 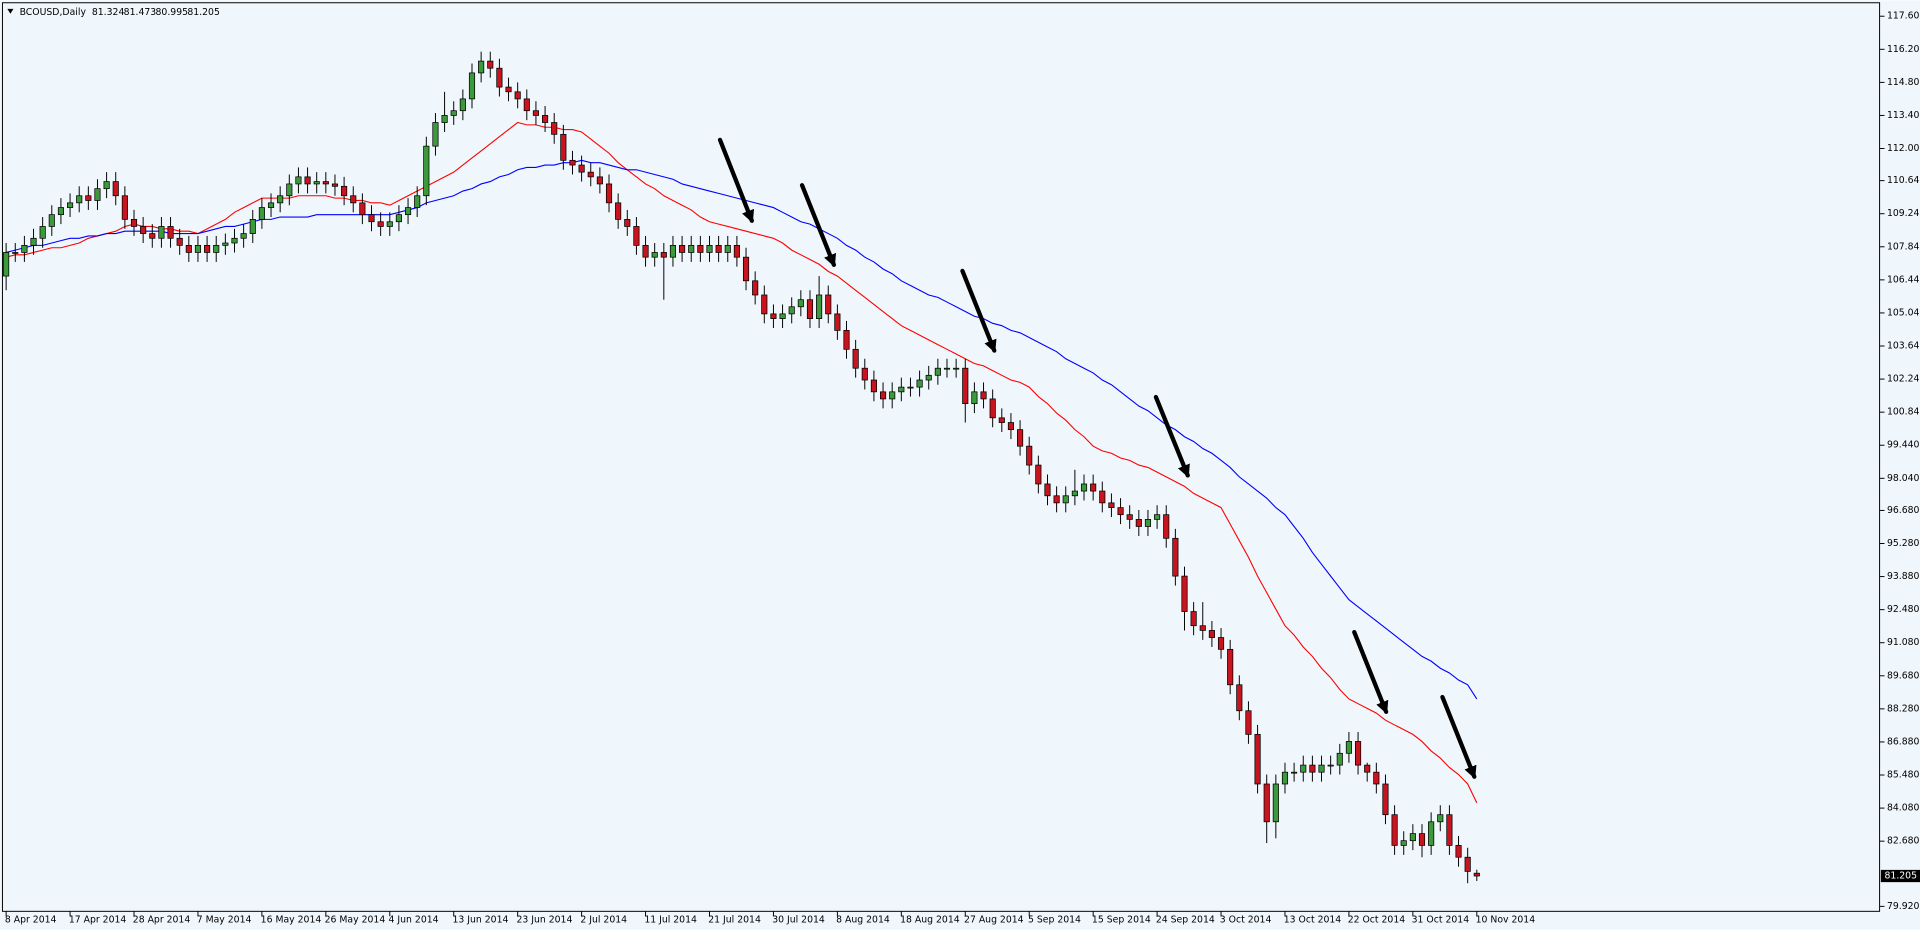 What do you see at coordinates (1903, 808) in the screenshot?
I see `y-tick-label: 84.080` at bounding box center [1903, 808].